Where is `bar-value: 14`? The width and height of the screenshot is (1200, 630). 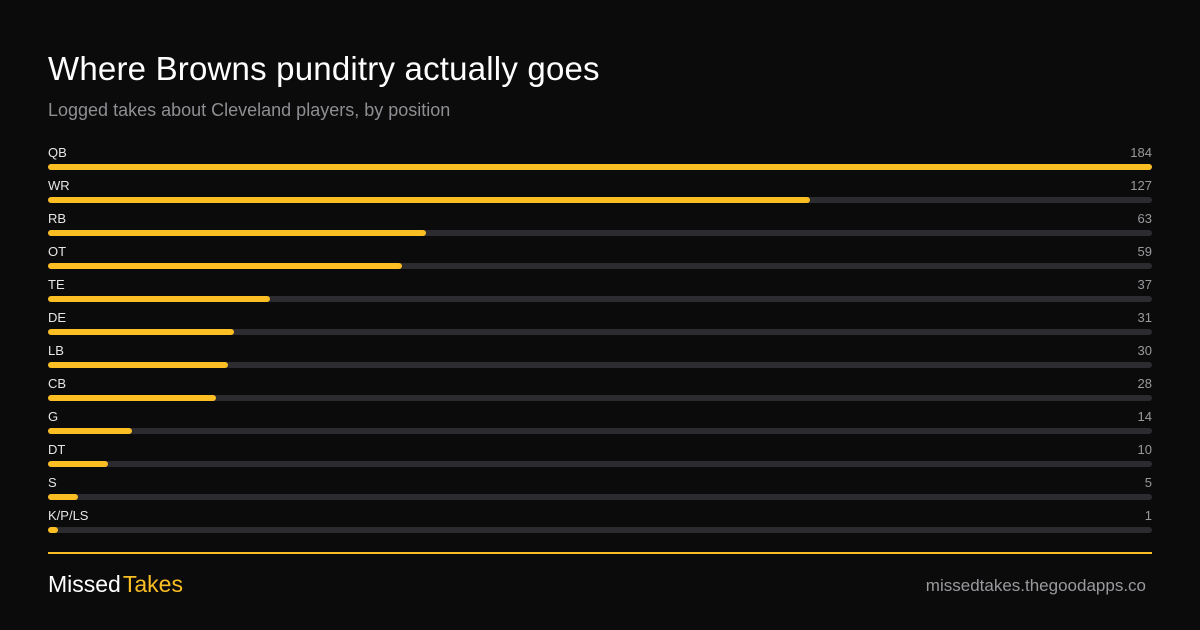
bar-value: 14 is located at coordinates (1144, 416).